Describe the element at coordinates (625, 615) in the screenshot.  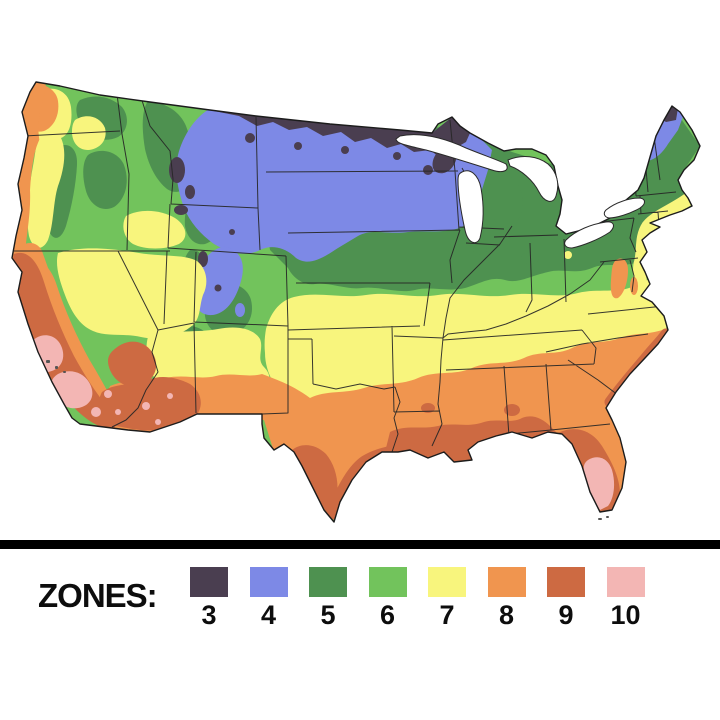
I see `legend-zone-number: 10` at that location.